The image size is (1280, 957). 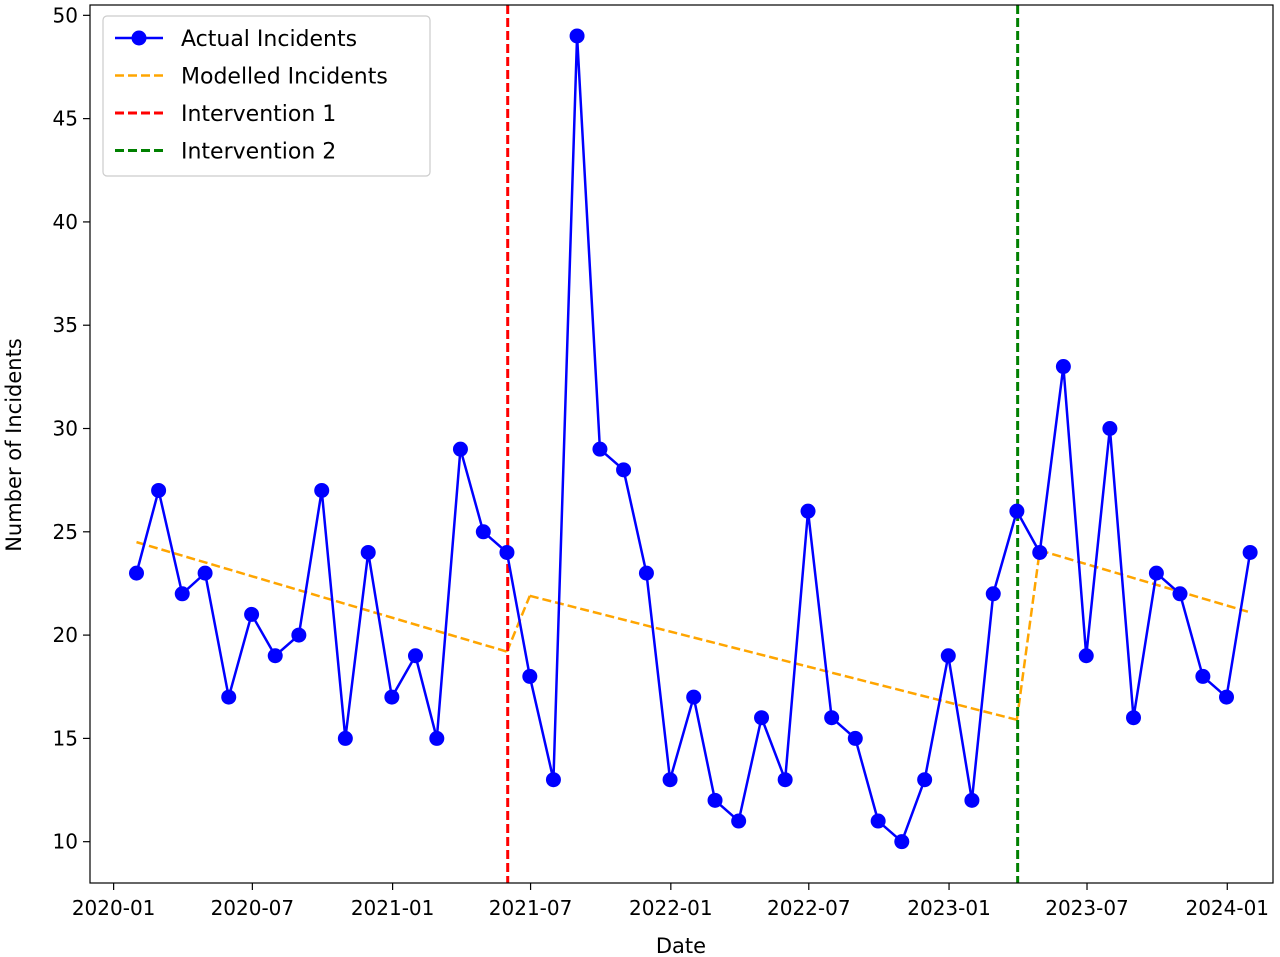 What do you see at coordinates (258, 152) in the screenshot?
I see `legend-label-intervention-2: Intervention 2` at bounding box center [258, 152].